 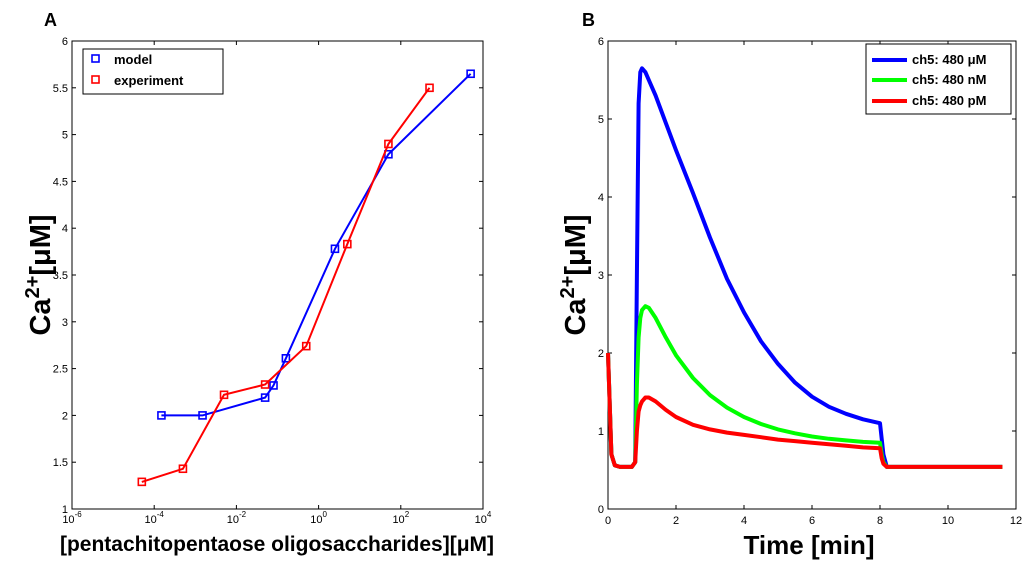 I want to click on panel-b-y-tick-label: 3, so click(x=601, y=276).